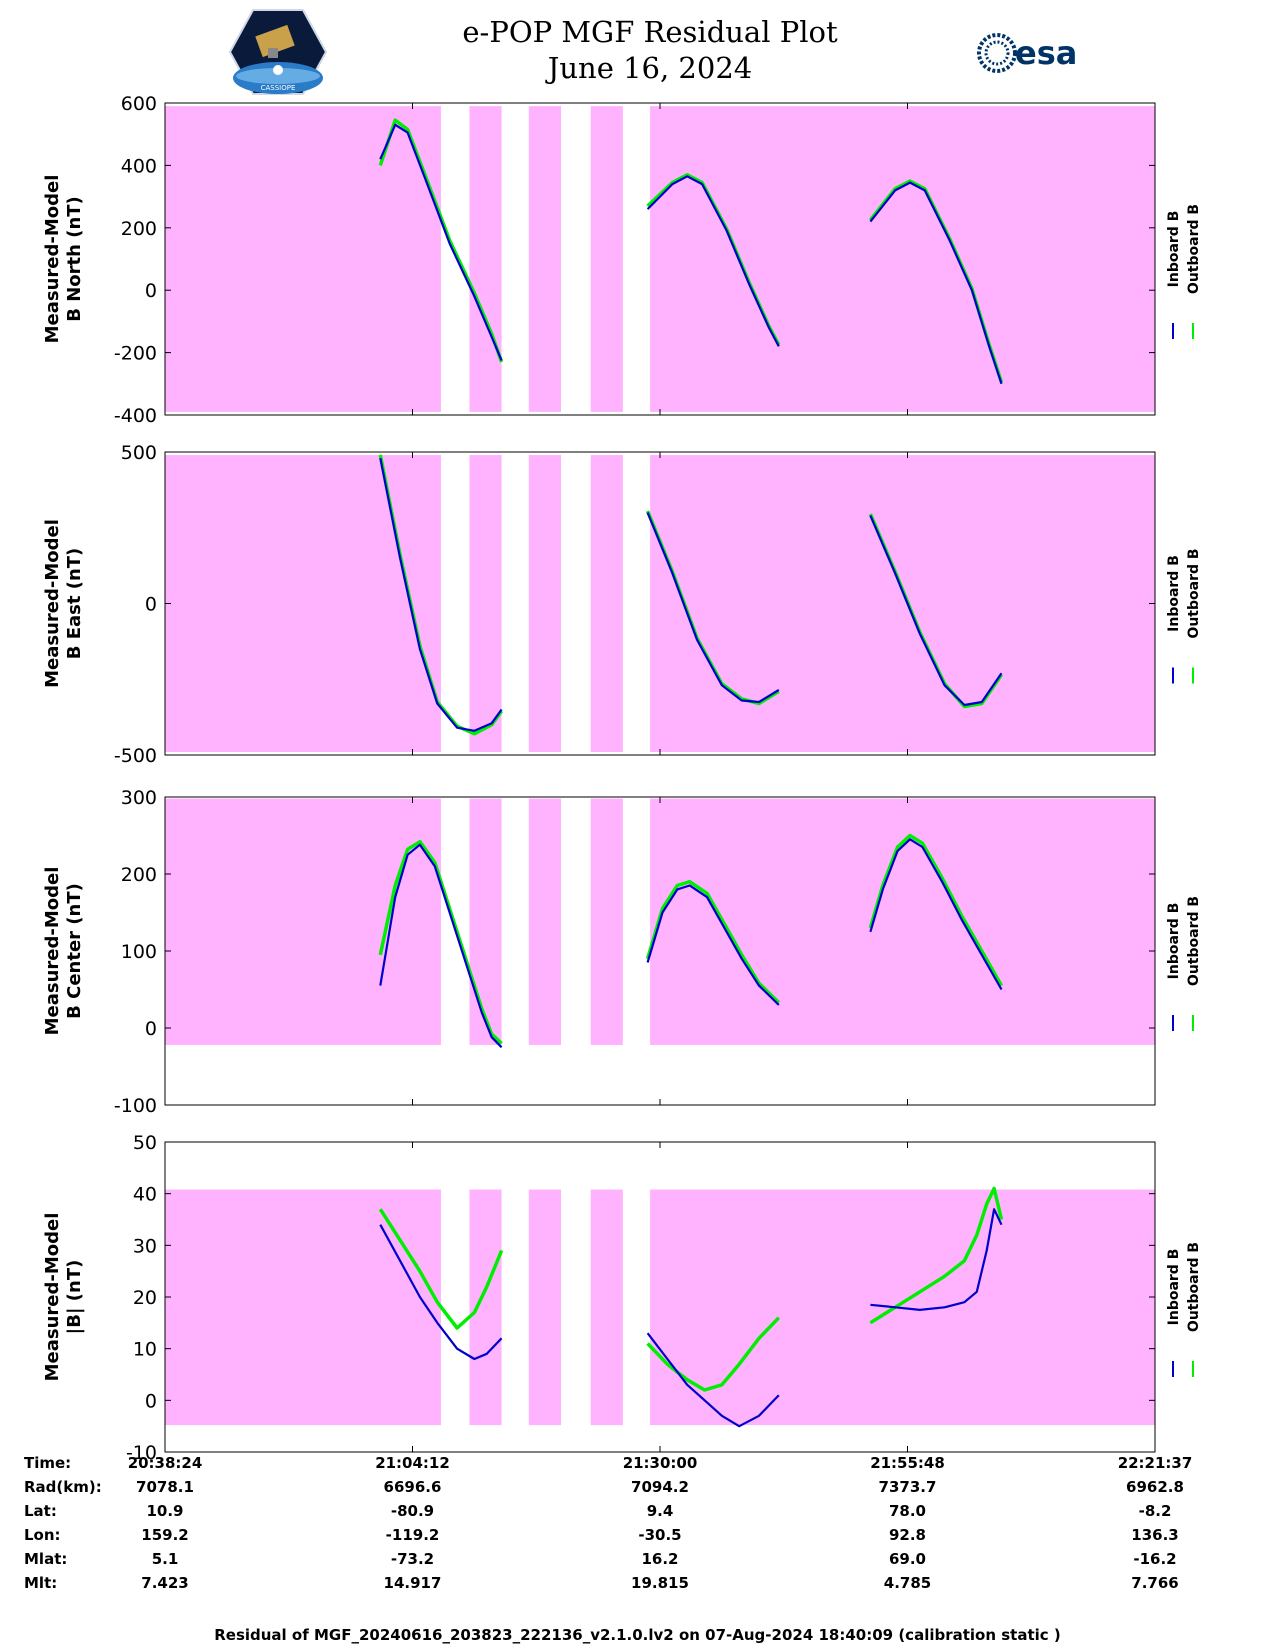 The height and width of the screenshot is (1650, 1275). I want to click on info-cell: -8.2, so click(1155, 1511).